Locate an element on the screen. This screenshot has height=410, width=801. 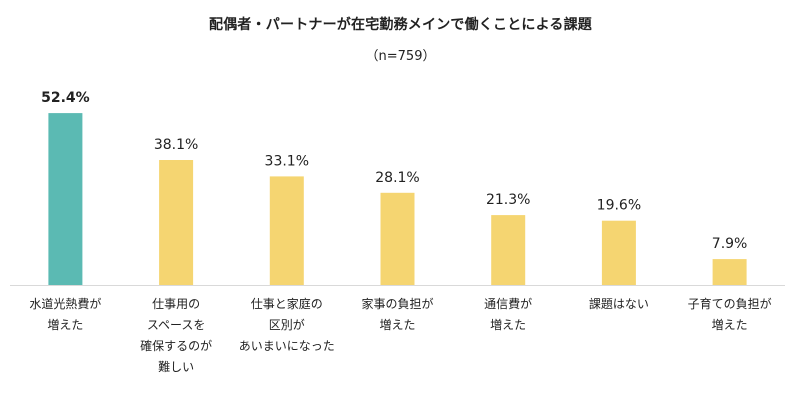
category-label: 家事の負担が 増えた is located at coordinates (398, 315).